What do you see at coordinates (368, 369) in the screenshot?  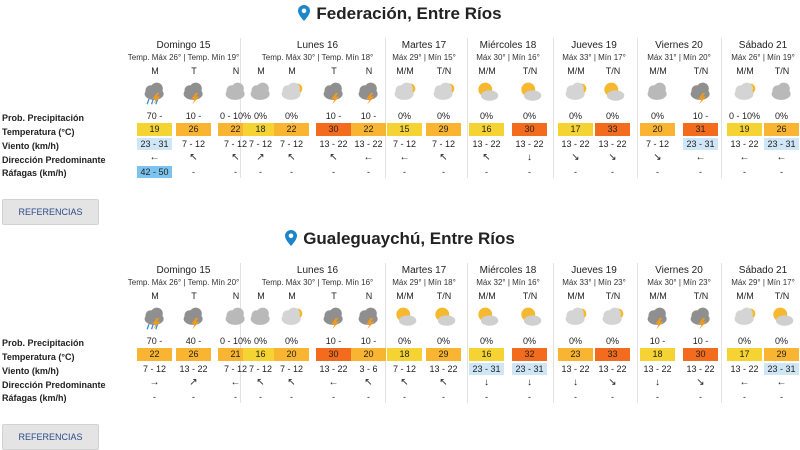 I see `wind-cell: 3 - 6` at bounding box center [368, 369].